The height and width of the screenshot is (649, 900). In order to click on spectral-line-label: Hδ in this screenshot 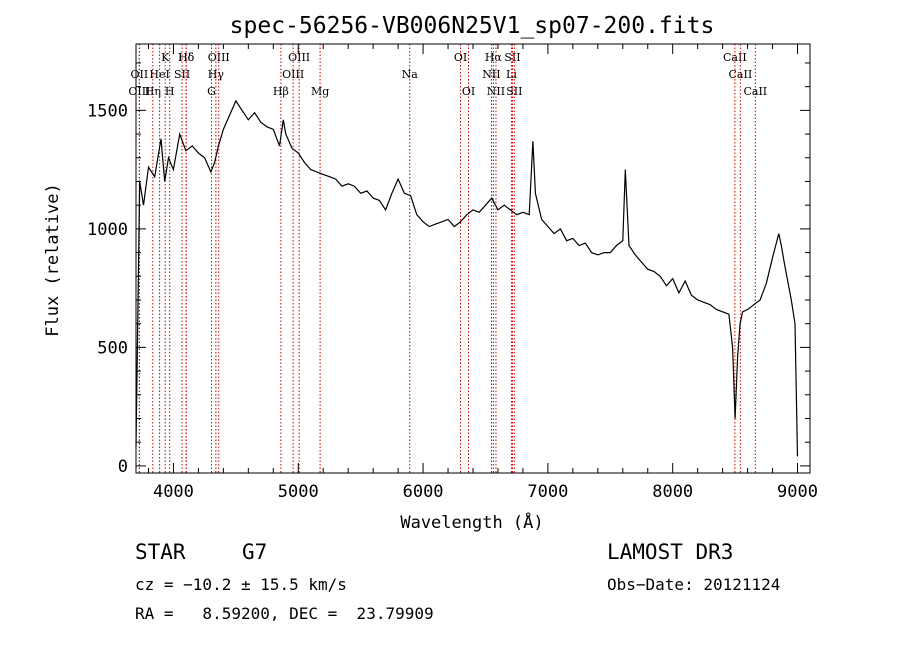, I will do `click(186, 57)`.